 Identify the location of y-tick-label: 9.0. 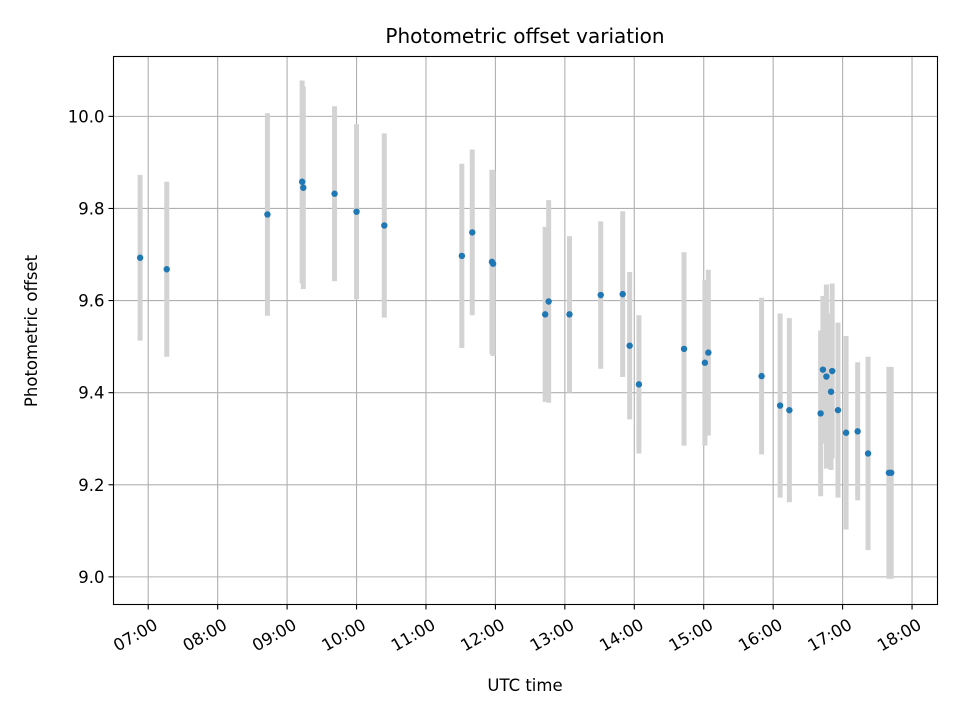
(91, 577).